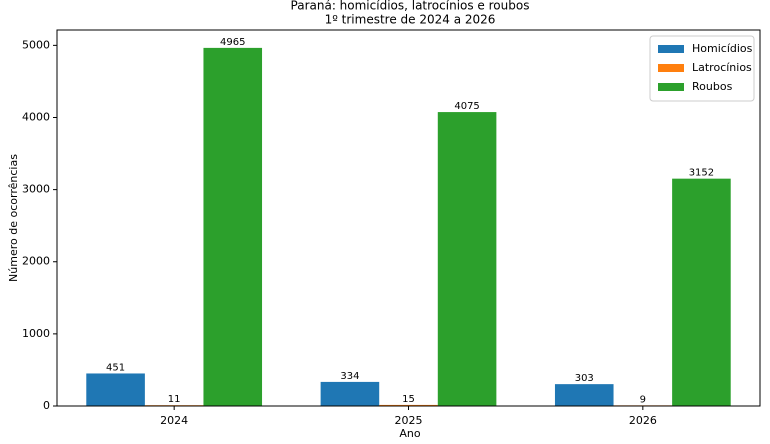  I want to click on y-tick-label: 5000, so click(36, 44).